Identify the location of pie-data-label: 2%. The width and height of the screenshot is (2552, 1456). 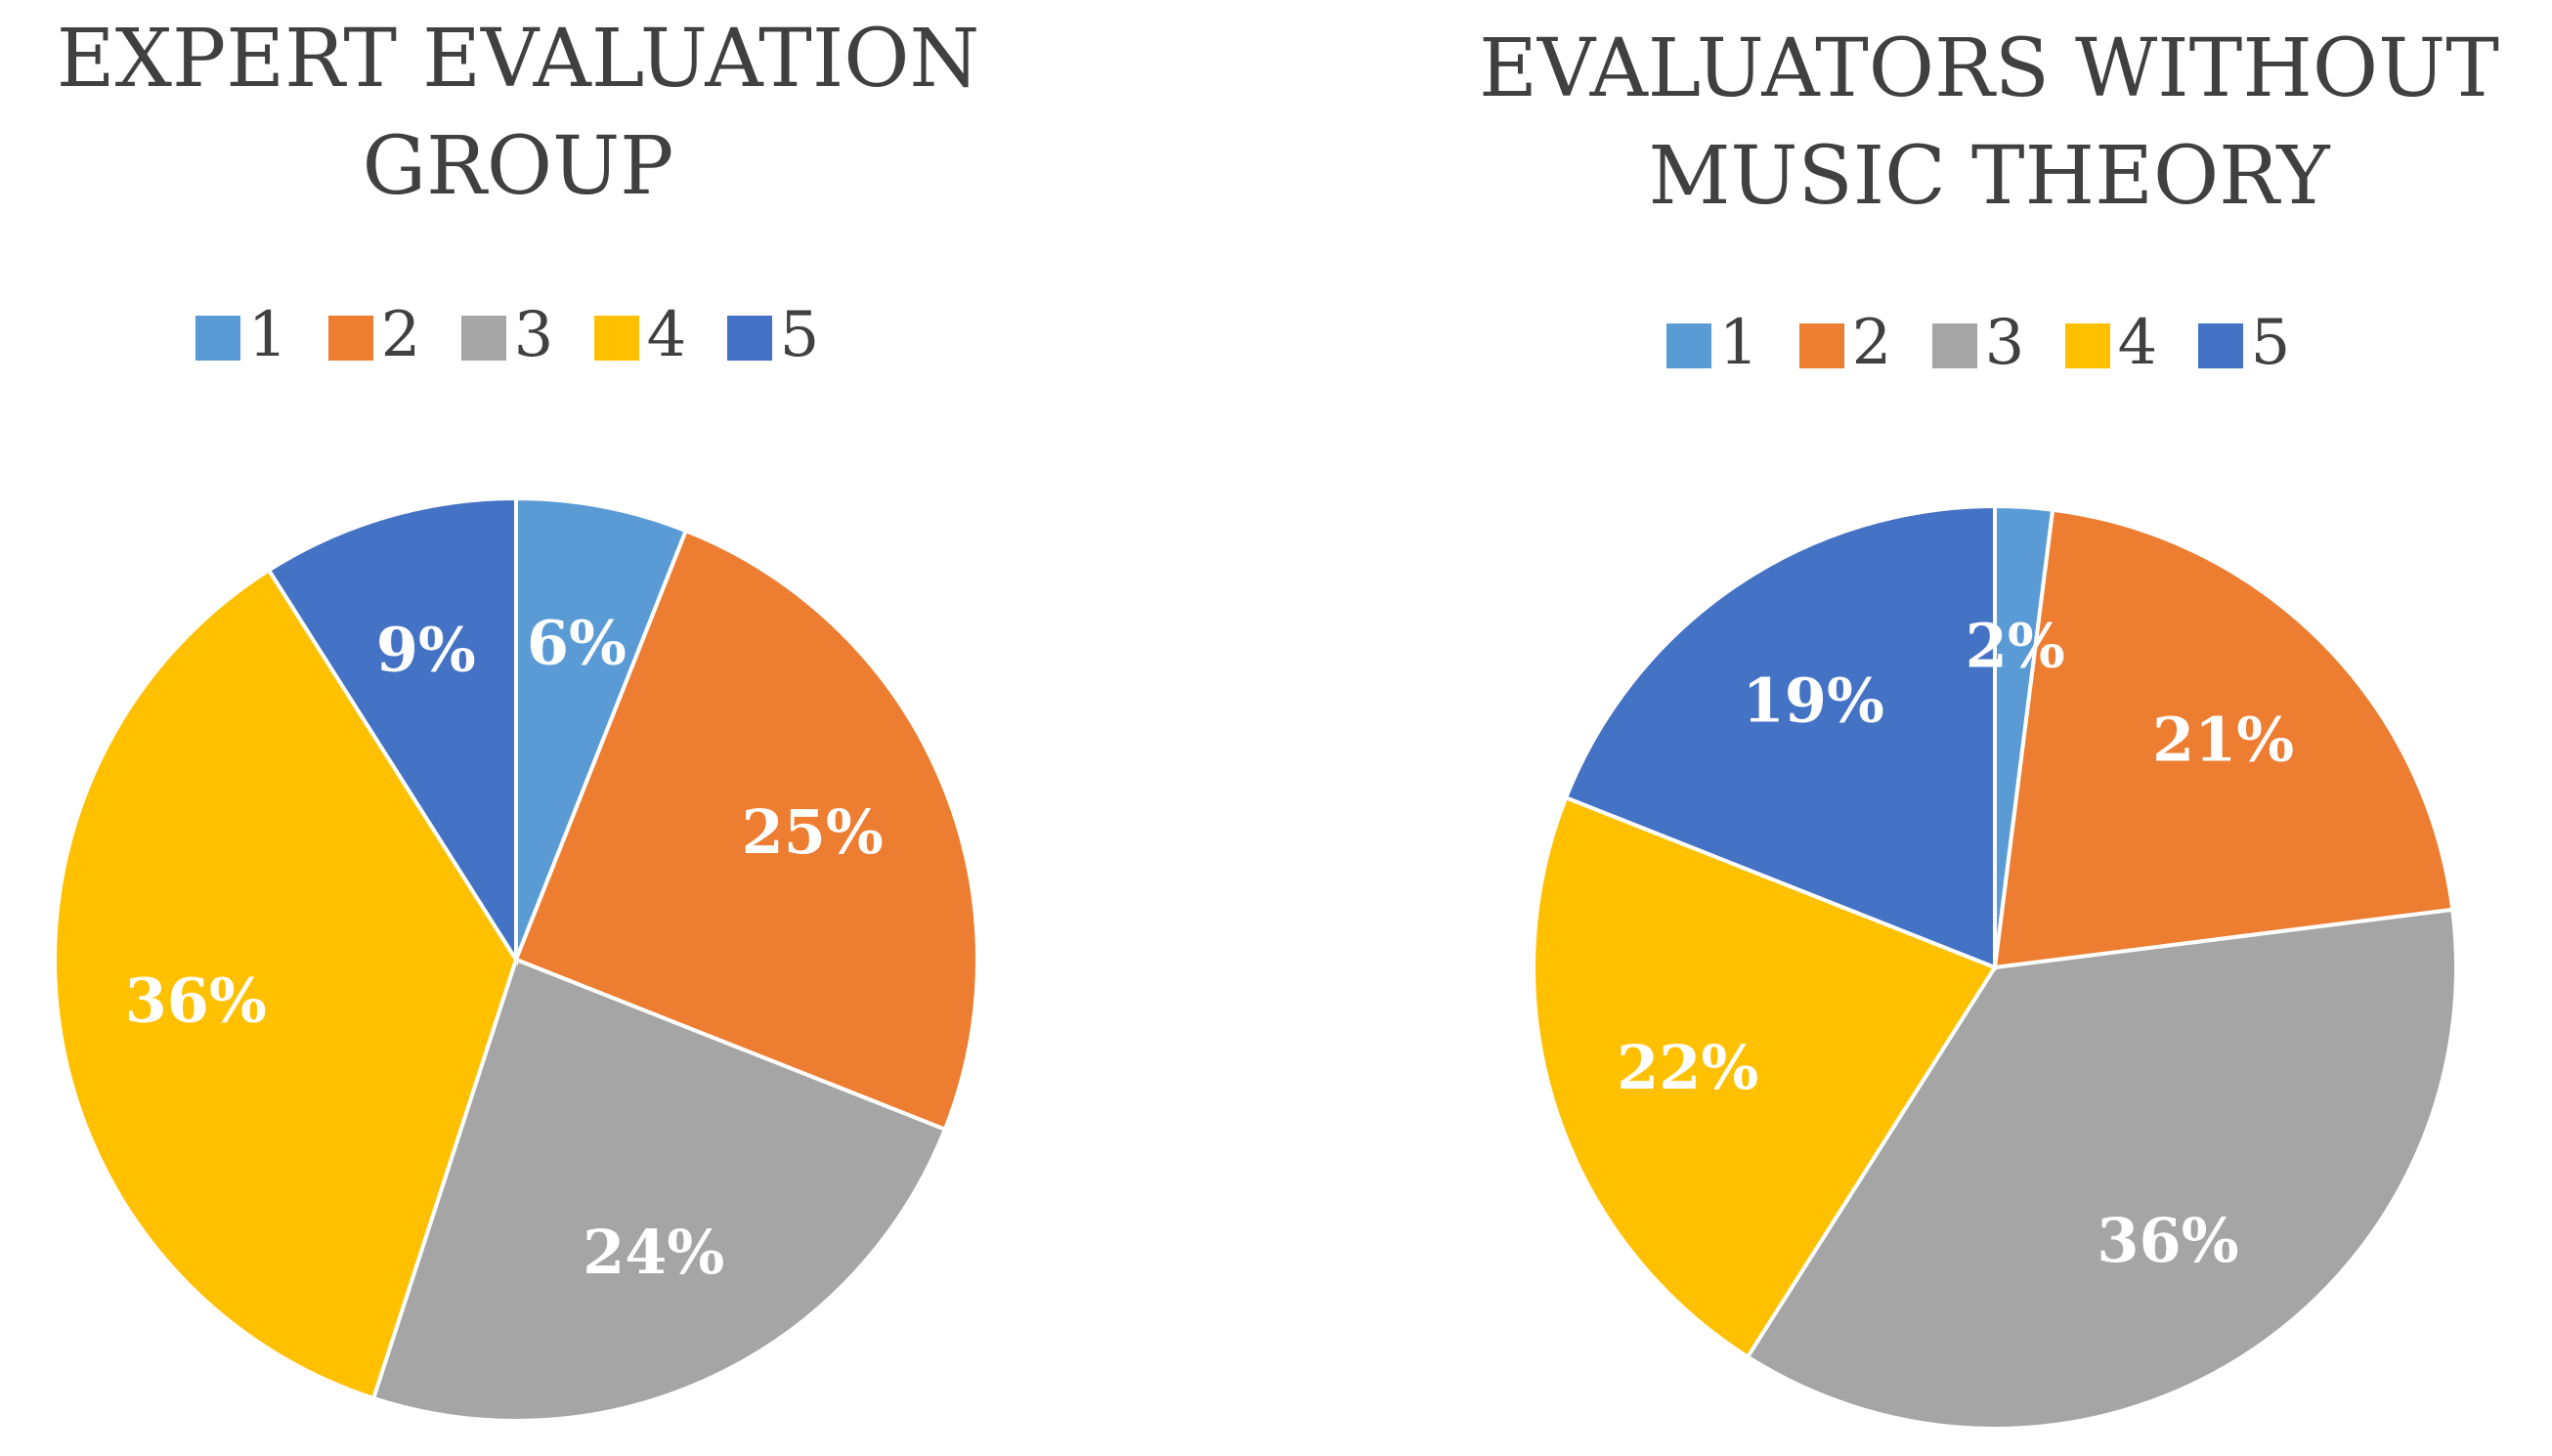
(2015, 645).